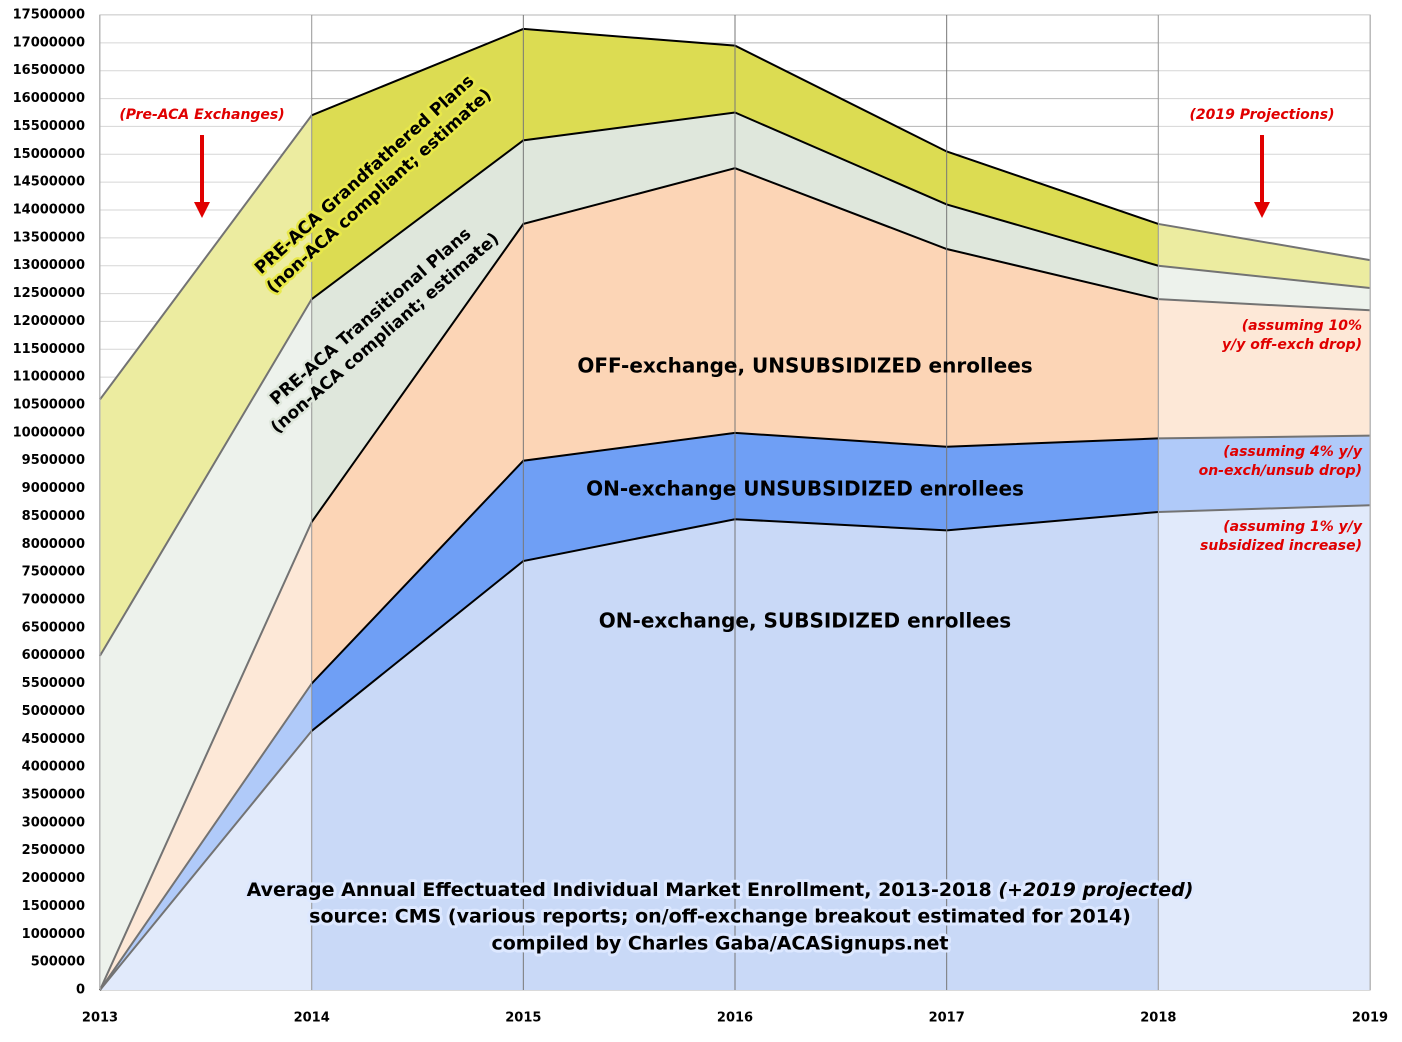 The width and height of the screenshot is (1402, 1042). What do you see at coordinates (201, 115) in the screenshot?
I see `annotation: (Pre-ACA Exchanges)` at bounding box center [201, 115].